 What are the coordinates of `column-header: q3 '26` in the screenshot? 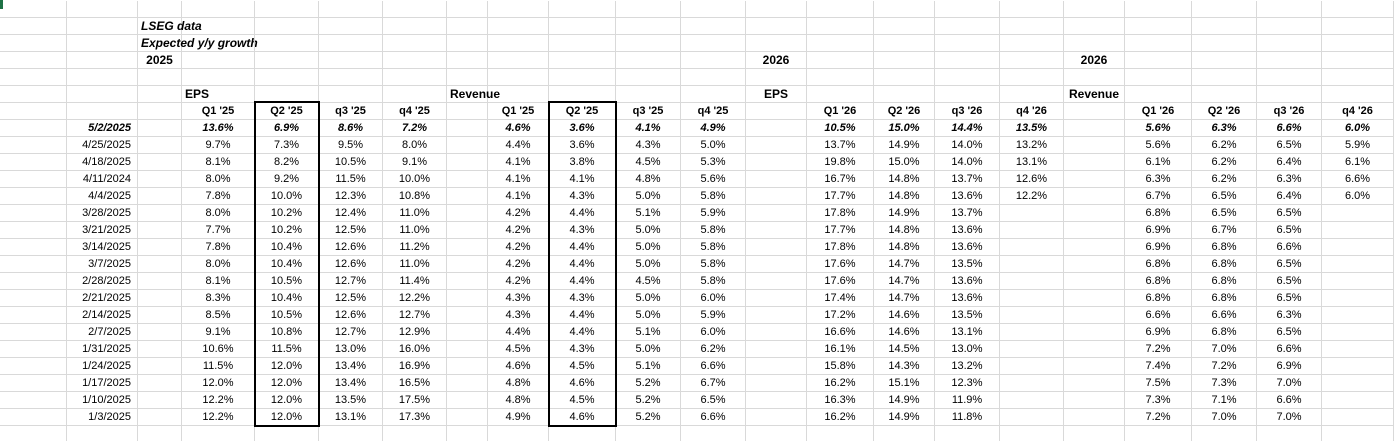 It's located at (1289, 111).